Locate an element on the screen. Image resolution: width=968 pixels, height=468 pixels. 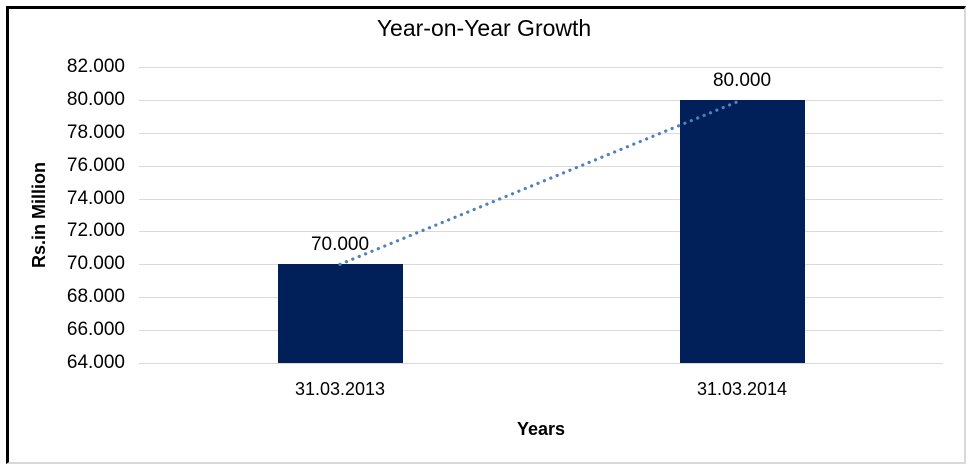
x-axis-title: Years is located at coordinates (541, 429).